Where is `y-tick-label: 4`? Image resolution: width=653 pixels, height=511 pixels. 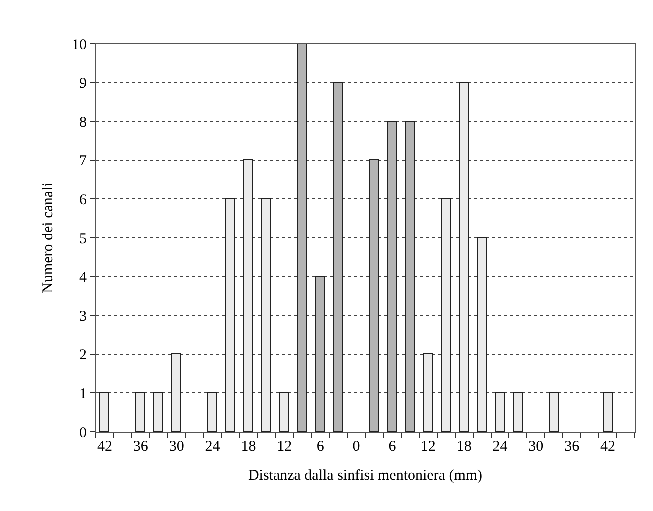
y-tick-label: 4 is located at coordinates (84, 278).